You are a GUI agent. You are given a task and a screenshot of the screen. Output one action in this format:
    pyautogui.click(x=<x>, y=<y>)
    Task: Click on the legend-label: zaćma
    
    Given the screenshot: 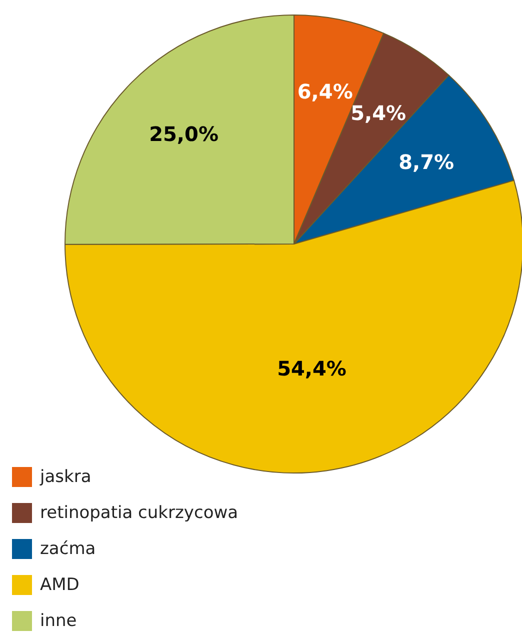 What is the action you would take?
    pyautogui.click(x=68, y=549)
    